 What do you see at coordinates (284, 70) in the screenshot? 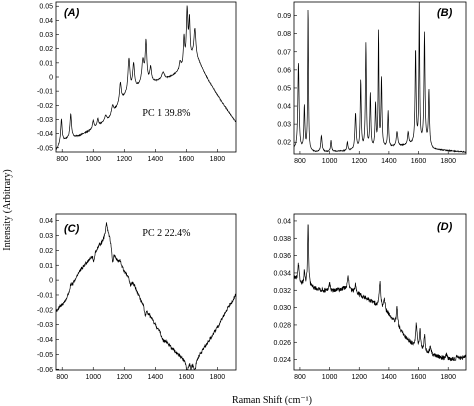
I see `y-tick-label: 0.06` at bounding box center [284, 70].